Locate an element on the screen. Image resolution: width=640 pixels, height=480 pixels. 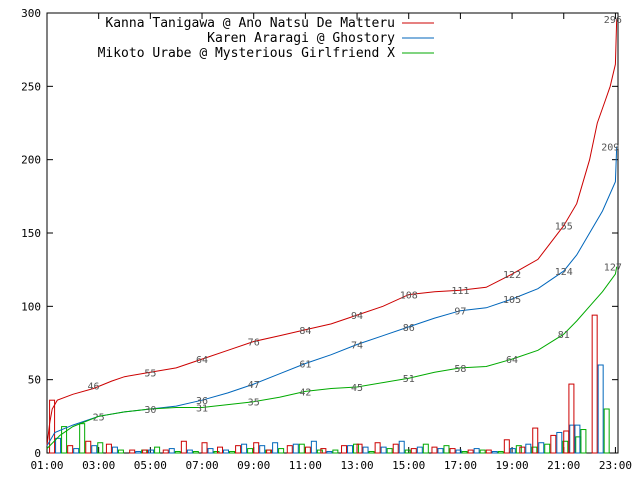
legend-label-3: Mikoto Urabe @ Mysterious Girlfriend X is located at coordinates (247, 53).